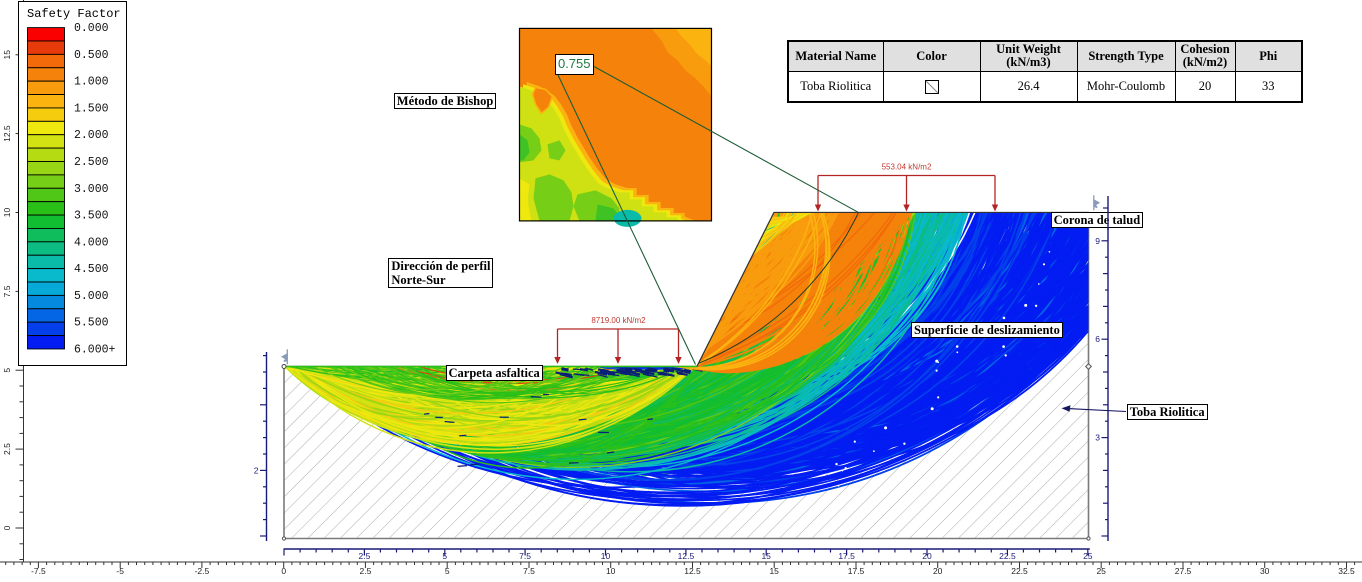  What do you see at coordinates (202, 571) in the screenshot?
I see `svg-text: -2.5` at bounding box center [202, 571].